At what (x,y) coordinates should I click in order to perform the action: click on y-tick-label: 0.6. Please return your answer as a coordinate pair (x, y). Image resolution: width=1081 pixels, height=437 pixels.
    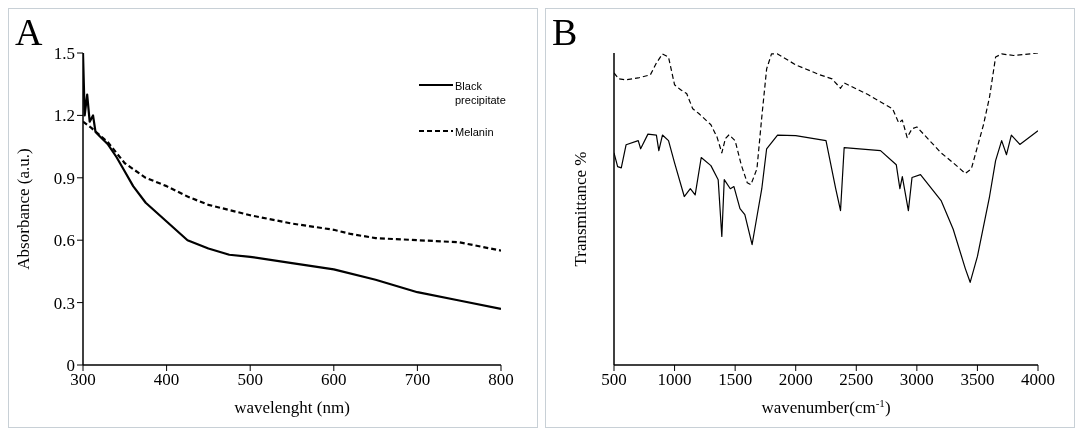
    Looking at the image, I should click on (64, 241).